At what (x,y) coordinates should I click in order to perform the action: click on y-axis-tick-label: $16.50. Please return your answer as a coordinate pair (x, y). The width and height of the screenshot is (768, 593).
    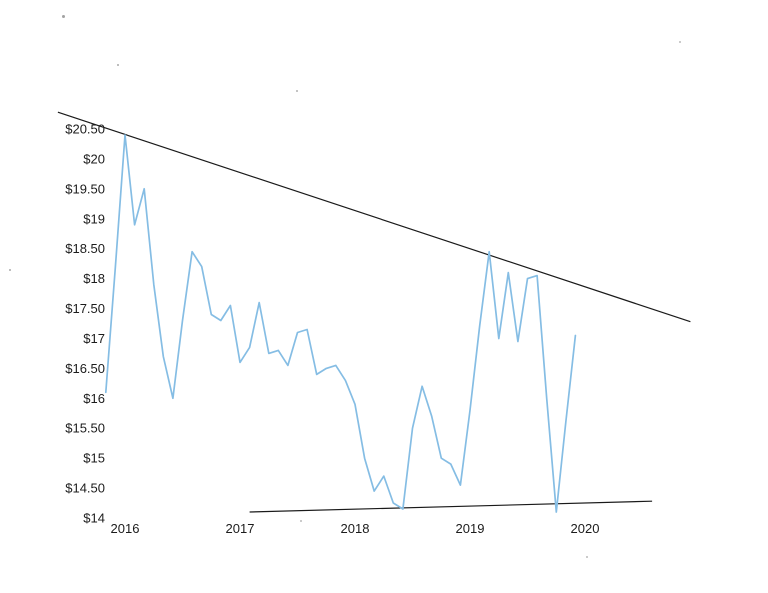
    Looking at the image, I should click on (85, 368).